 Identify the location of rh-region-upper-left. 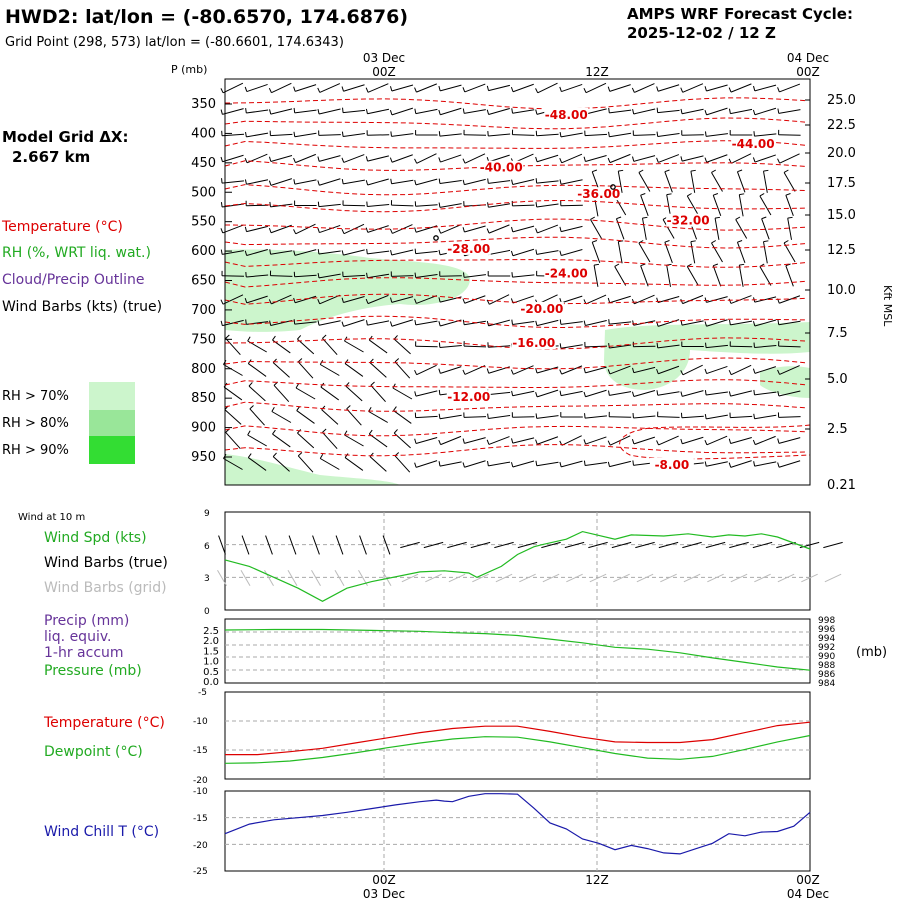
(347, 290).